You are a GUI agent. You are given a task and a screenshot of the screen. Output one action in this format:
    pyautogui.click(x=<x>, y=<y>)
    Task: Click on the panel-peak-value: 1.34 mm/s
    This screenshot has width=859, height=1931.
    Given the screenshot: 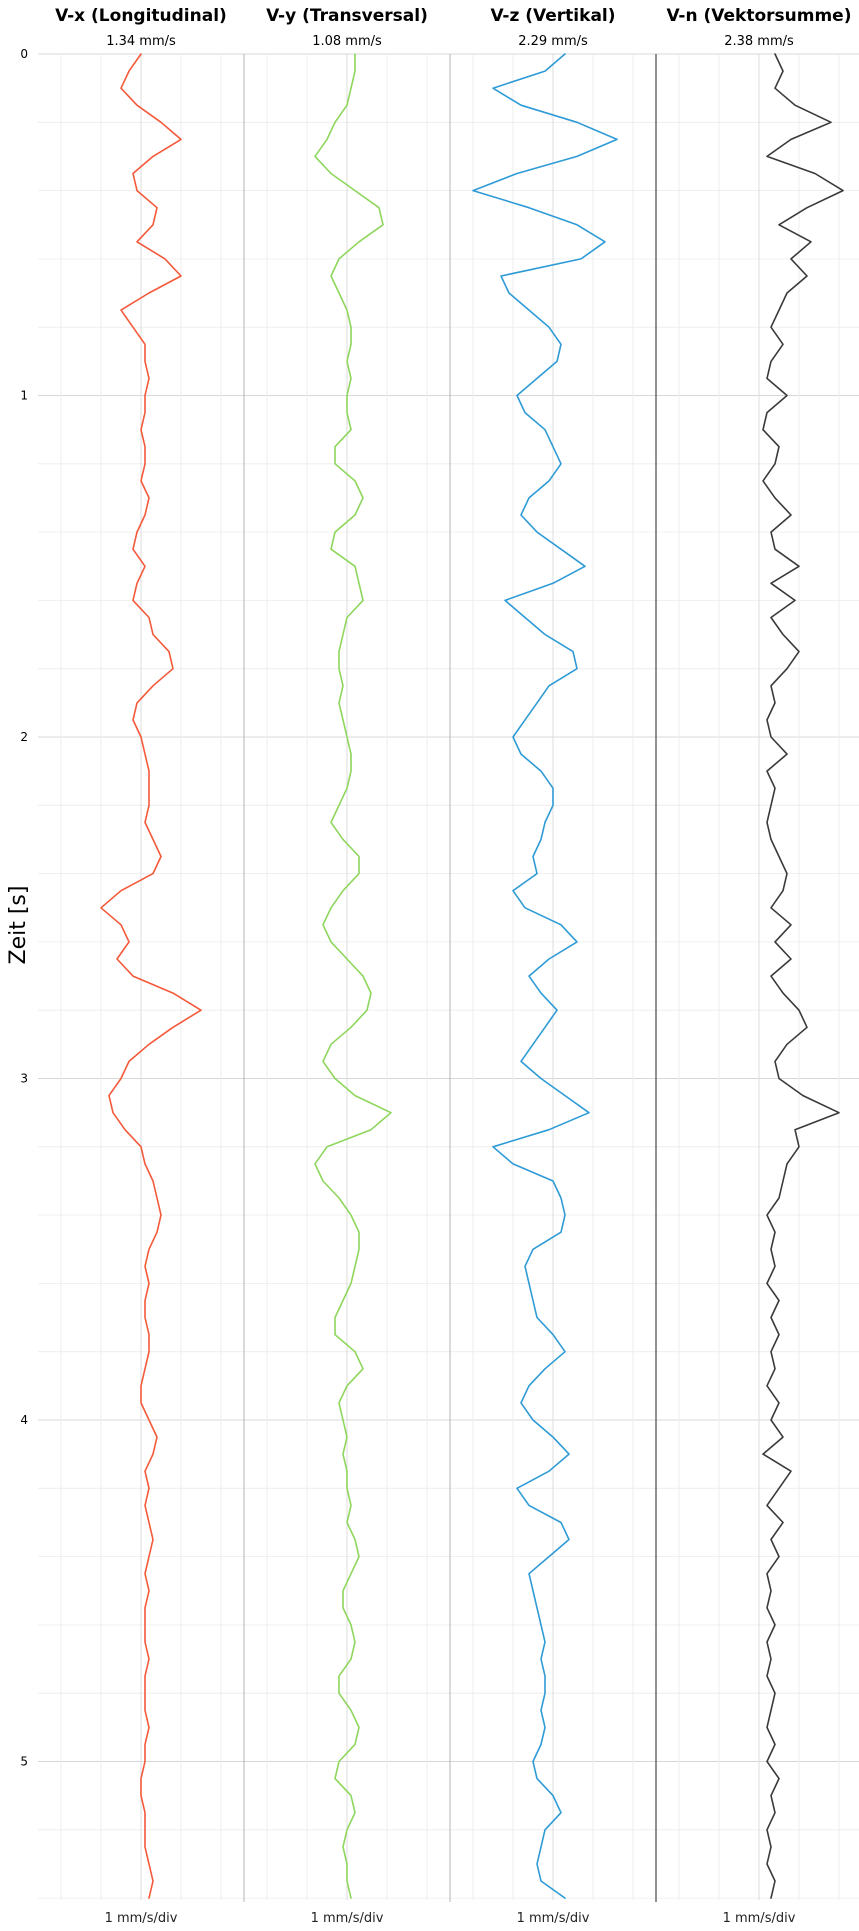 What is the action you would take?
    pyautogui.click(x=141, y=41)
    